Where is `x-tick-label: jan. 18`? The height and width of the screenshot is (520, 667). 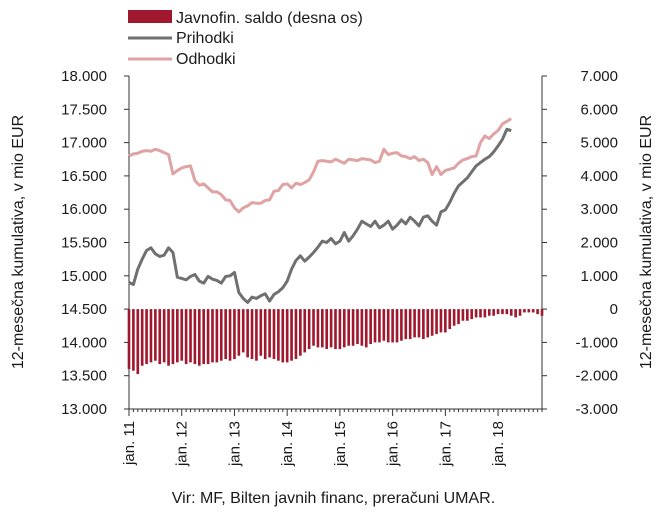
x-tick-label: jan. 18 is located at coordinates (498, 444).